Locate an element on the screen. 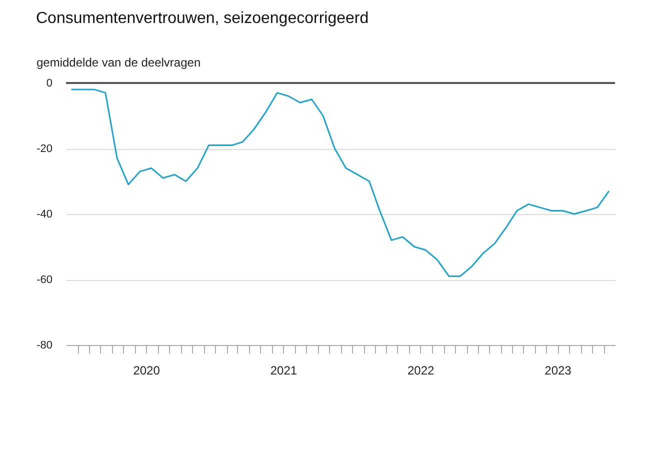 This screenshot has width=650, height=450. y-tick-label: -80 is located at coordinates (44, 346).